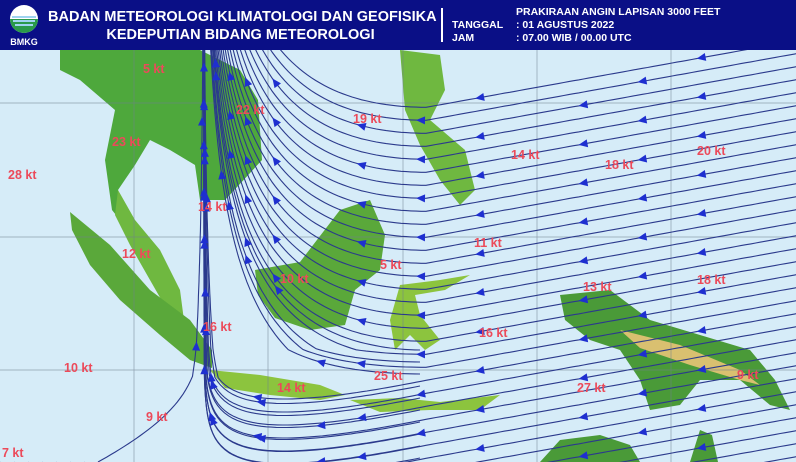 The width and height of the screenshot is (796, 462). What do you see at coordinates (161, 135) in the screenshot?
I see `indochina` at bounding box center [161, 135].